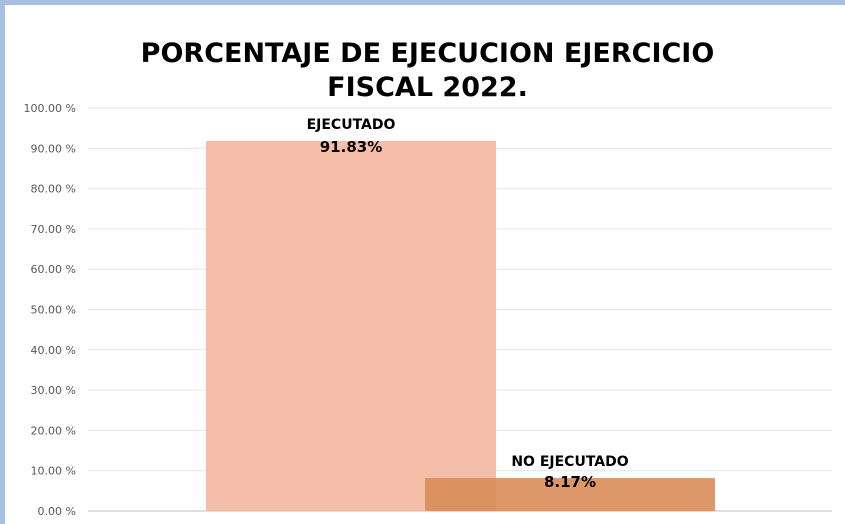 The width and height of the screenshot is (845, 524). I want to click on bar-data-label: 91.83%, so click(351, 147).